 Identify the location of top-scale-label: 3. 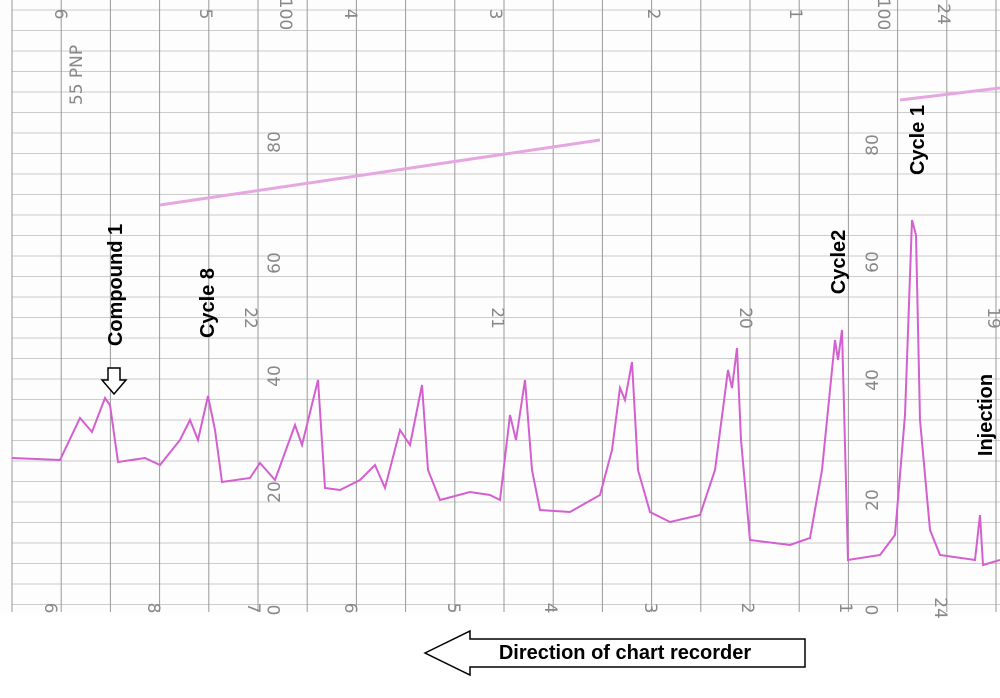
(495, 14).